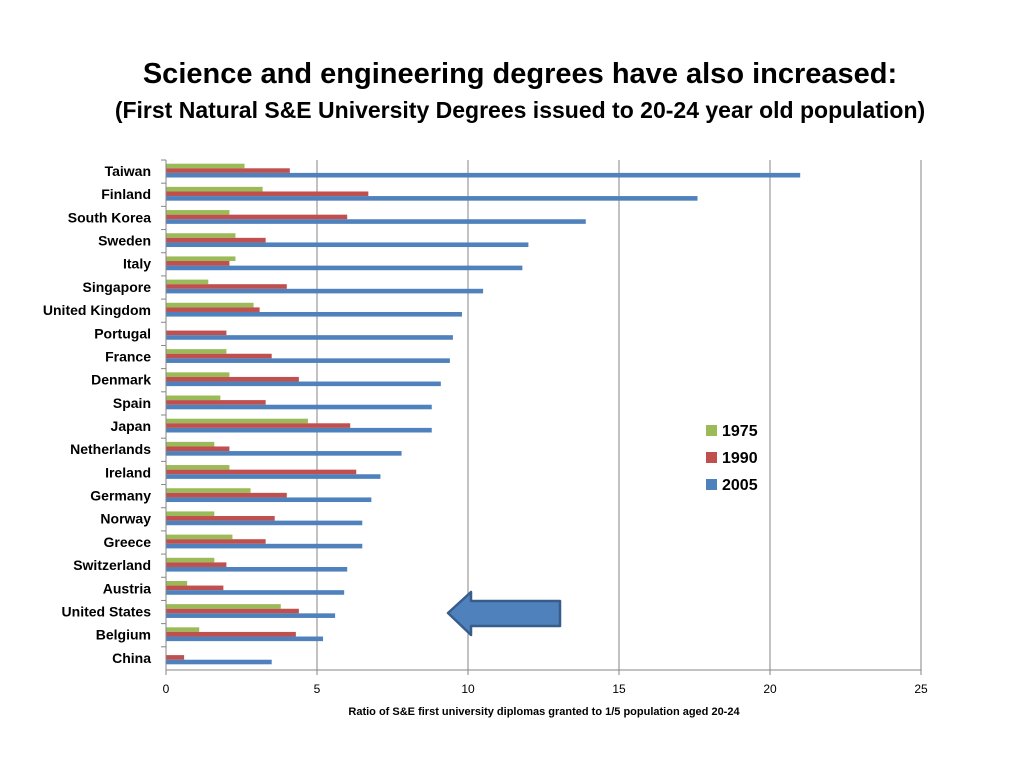 This screenshot has width=1024, height=768. I want to click on category-label: France, so click(128, 356).